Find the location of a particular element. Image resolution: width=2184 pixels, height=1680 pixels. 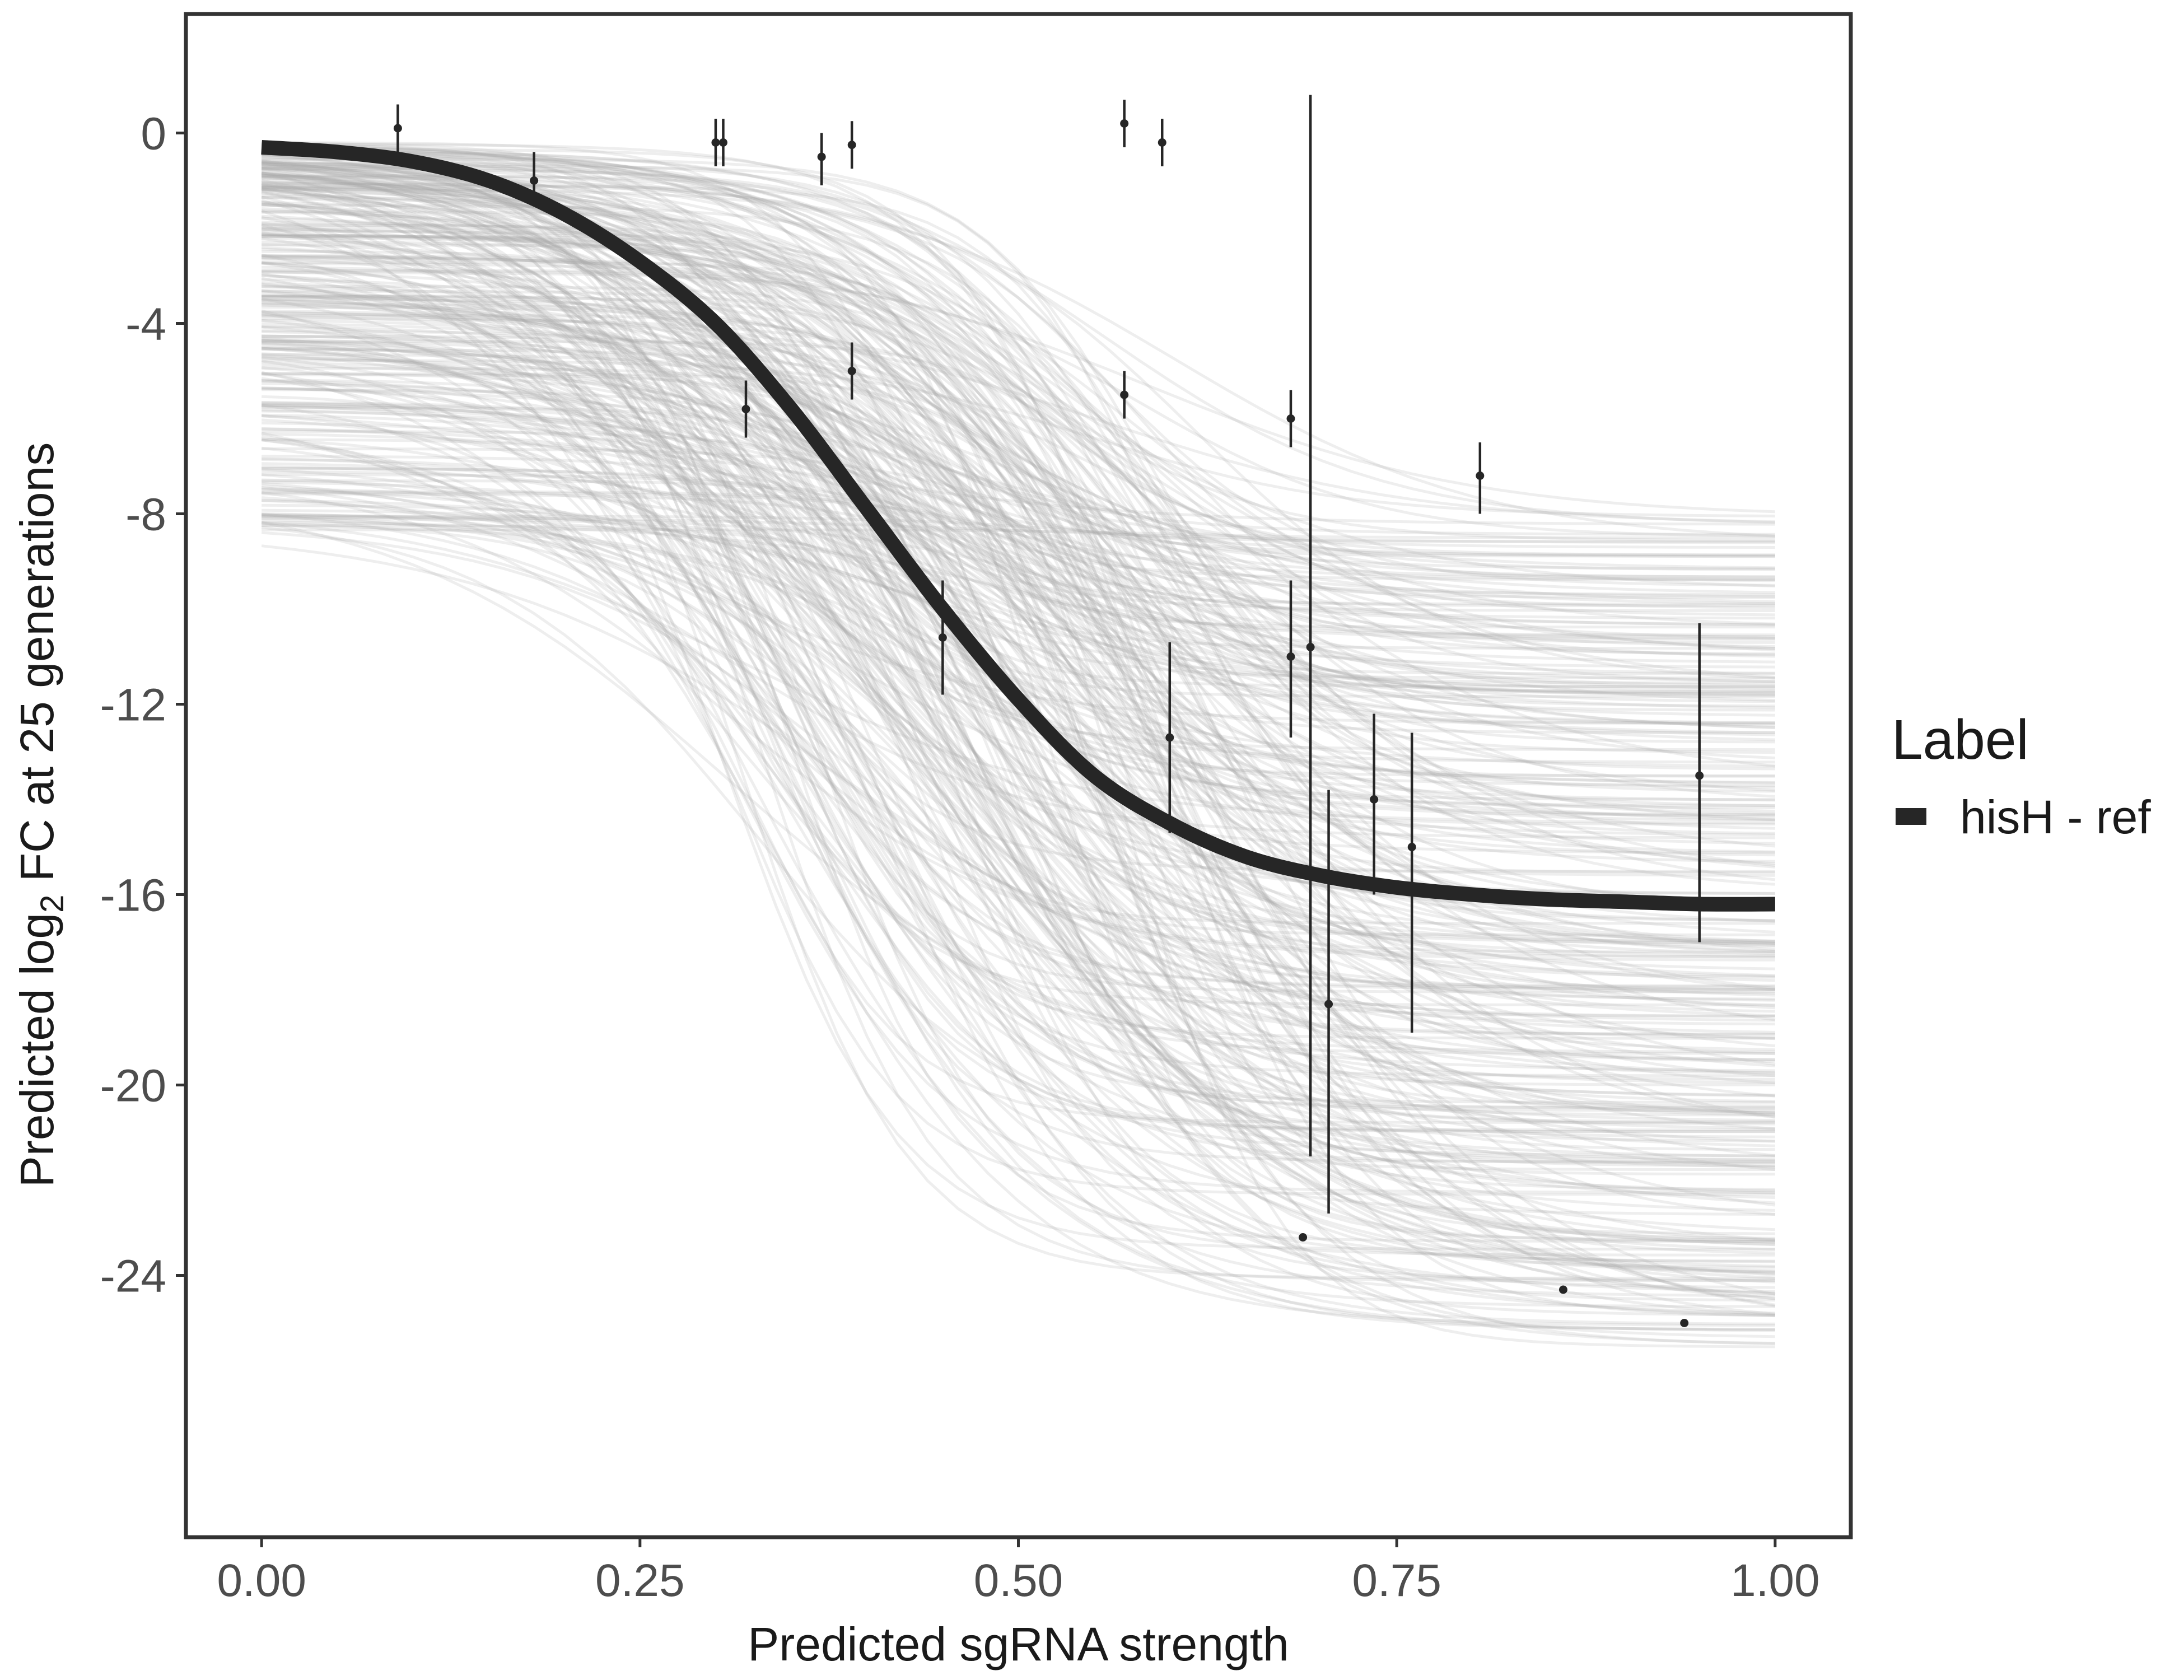

y-tick-label: -8 is located at coordinates (146, 514).